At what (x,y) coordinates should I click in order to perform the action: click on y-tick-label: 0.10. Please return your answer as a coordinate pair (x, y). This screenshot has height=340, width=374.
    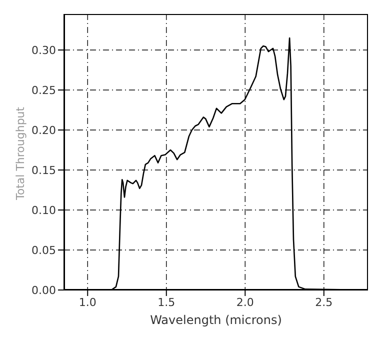
    Looking at the image, I should click on (44, 210).